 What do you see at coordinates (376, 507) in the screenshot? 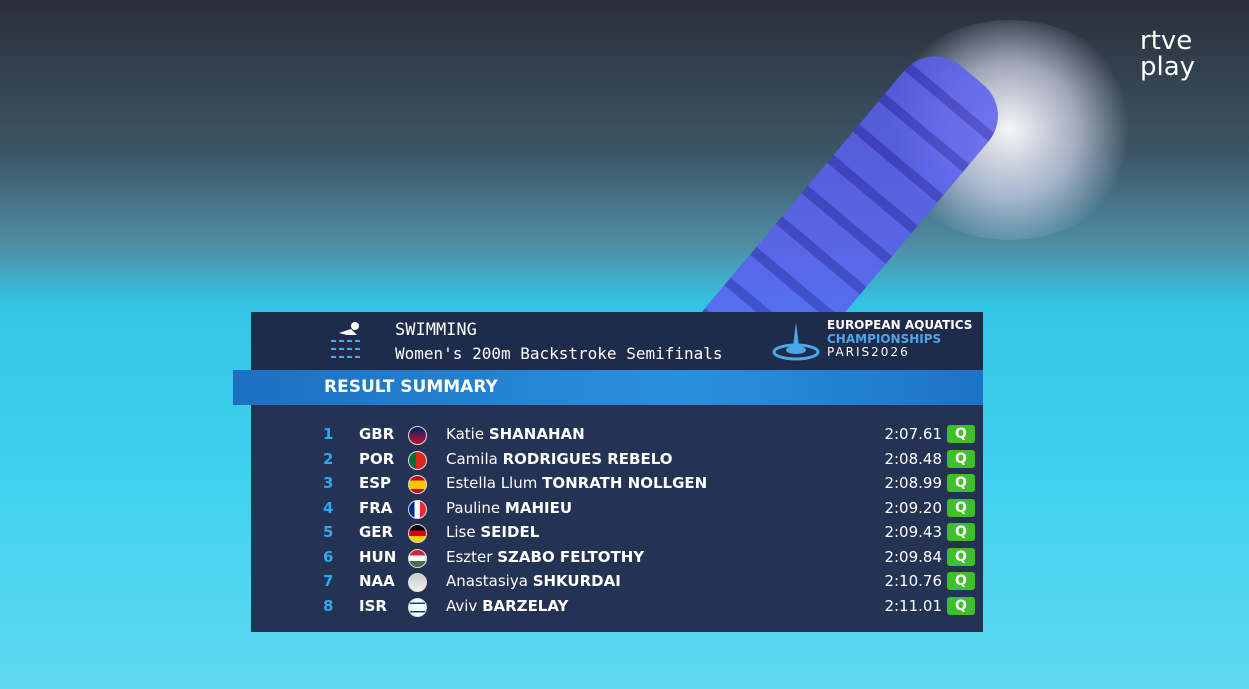
I see `country-code: FRA` at bounding box center [376, 507].